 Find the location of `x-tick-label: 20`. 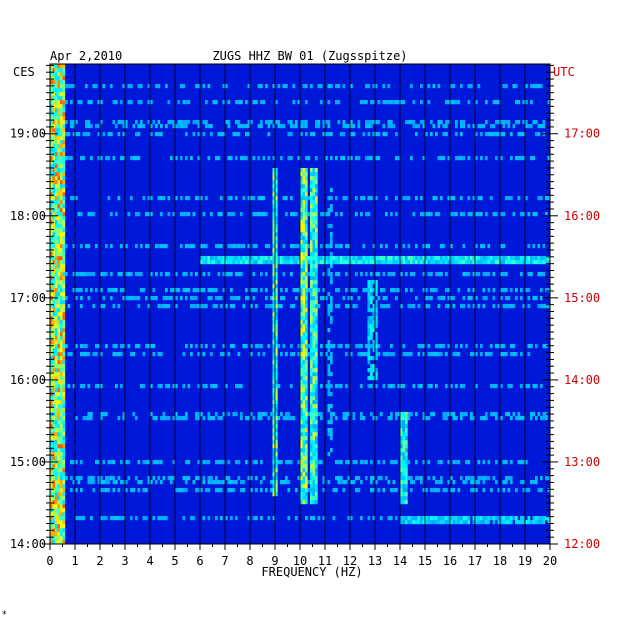

x-tick-label: 20 is located at coordinates (550, 561).